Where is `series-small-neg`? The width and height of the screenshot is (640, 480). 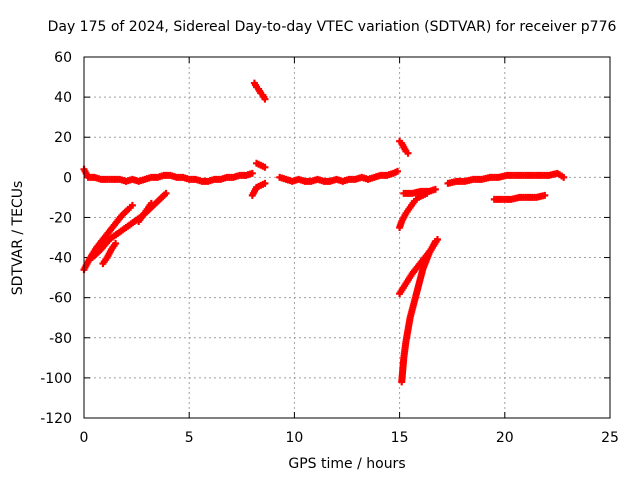
series-small-neg is located at coordinates (258, 189).